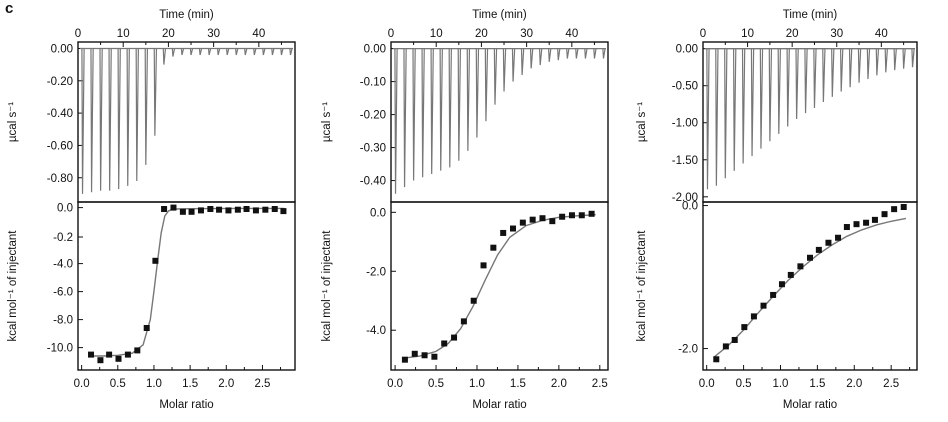 The width and height of the screenshot is (948, 422). I want to click on fit-curve, so click(810, 287).